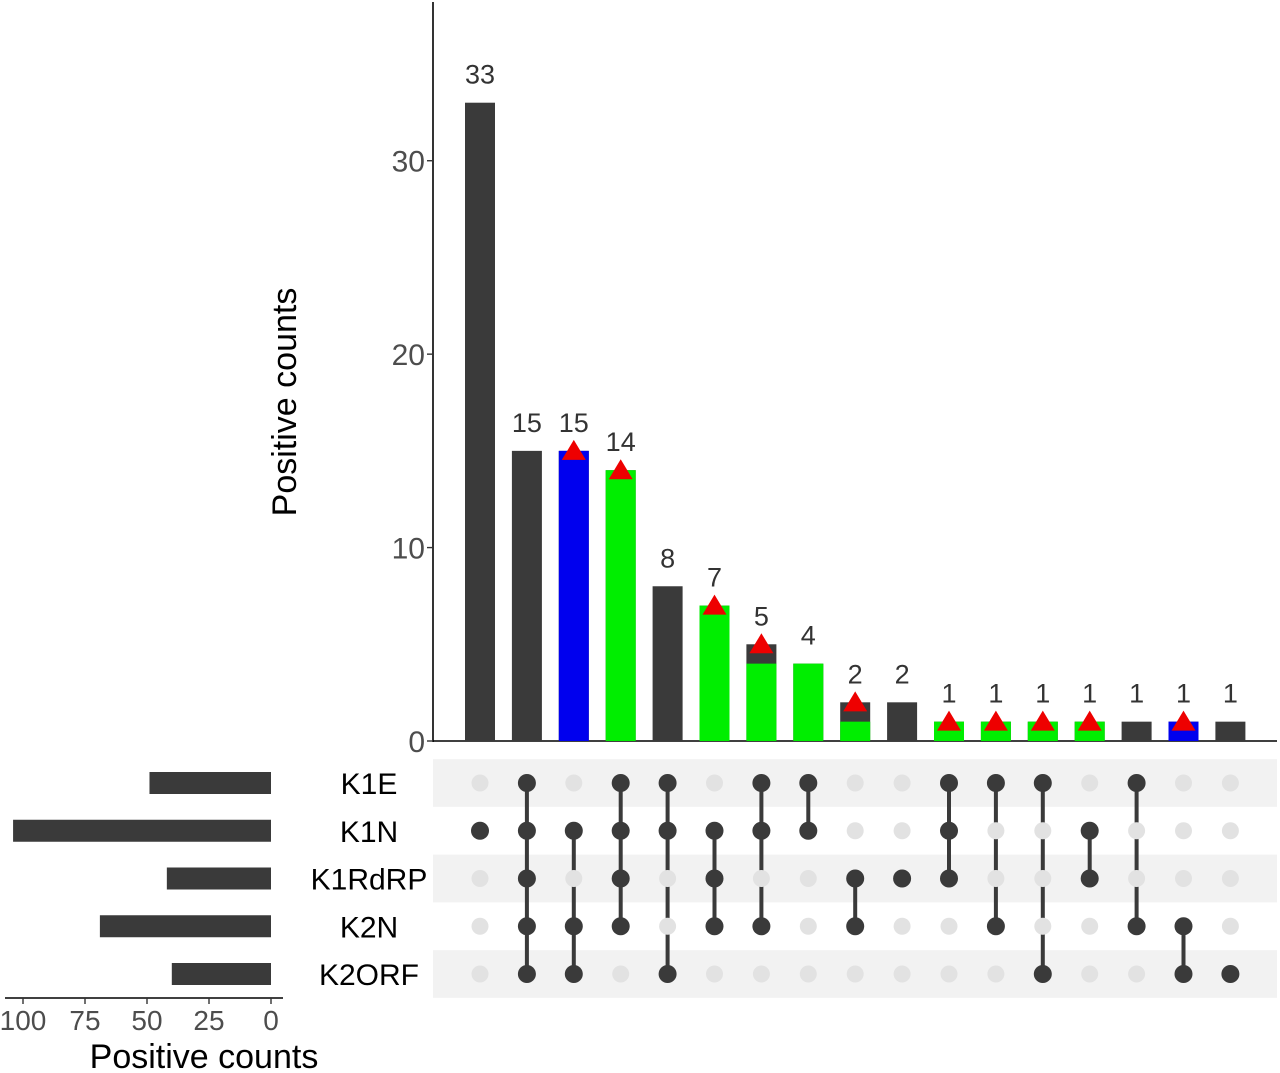 The image size is (1280, 1073). Describe the element at coordinates (573, 595) in the screenshot. I see `intersection-bar-fill-blue` at that location.